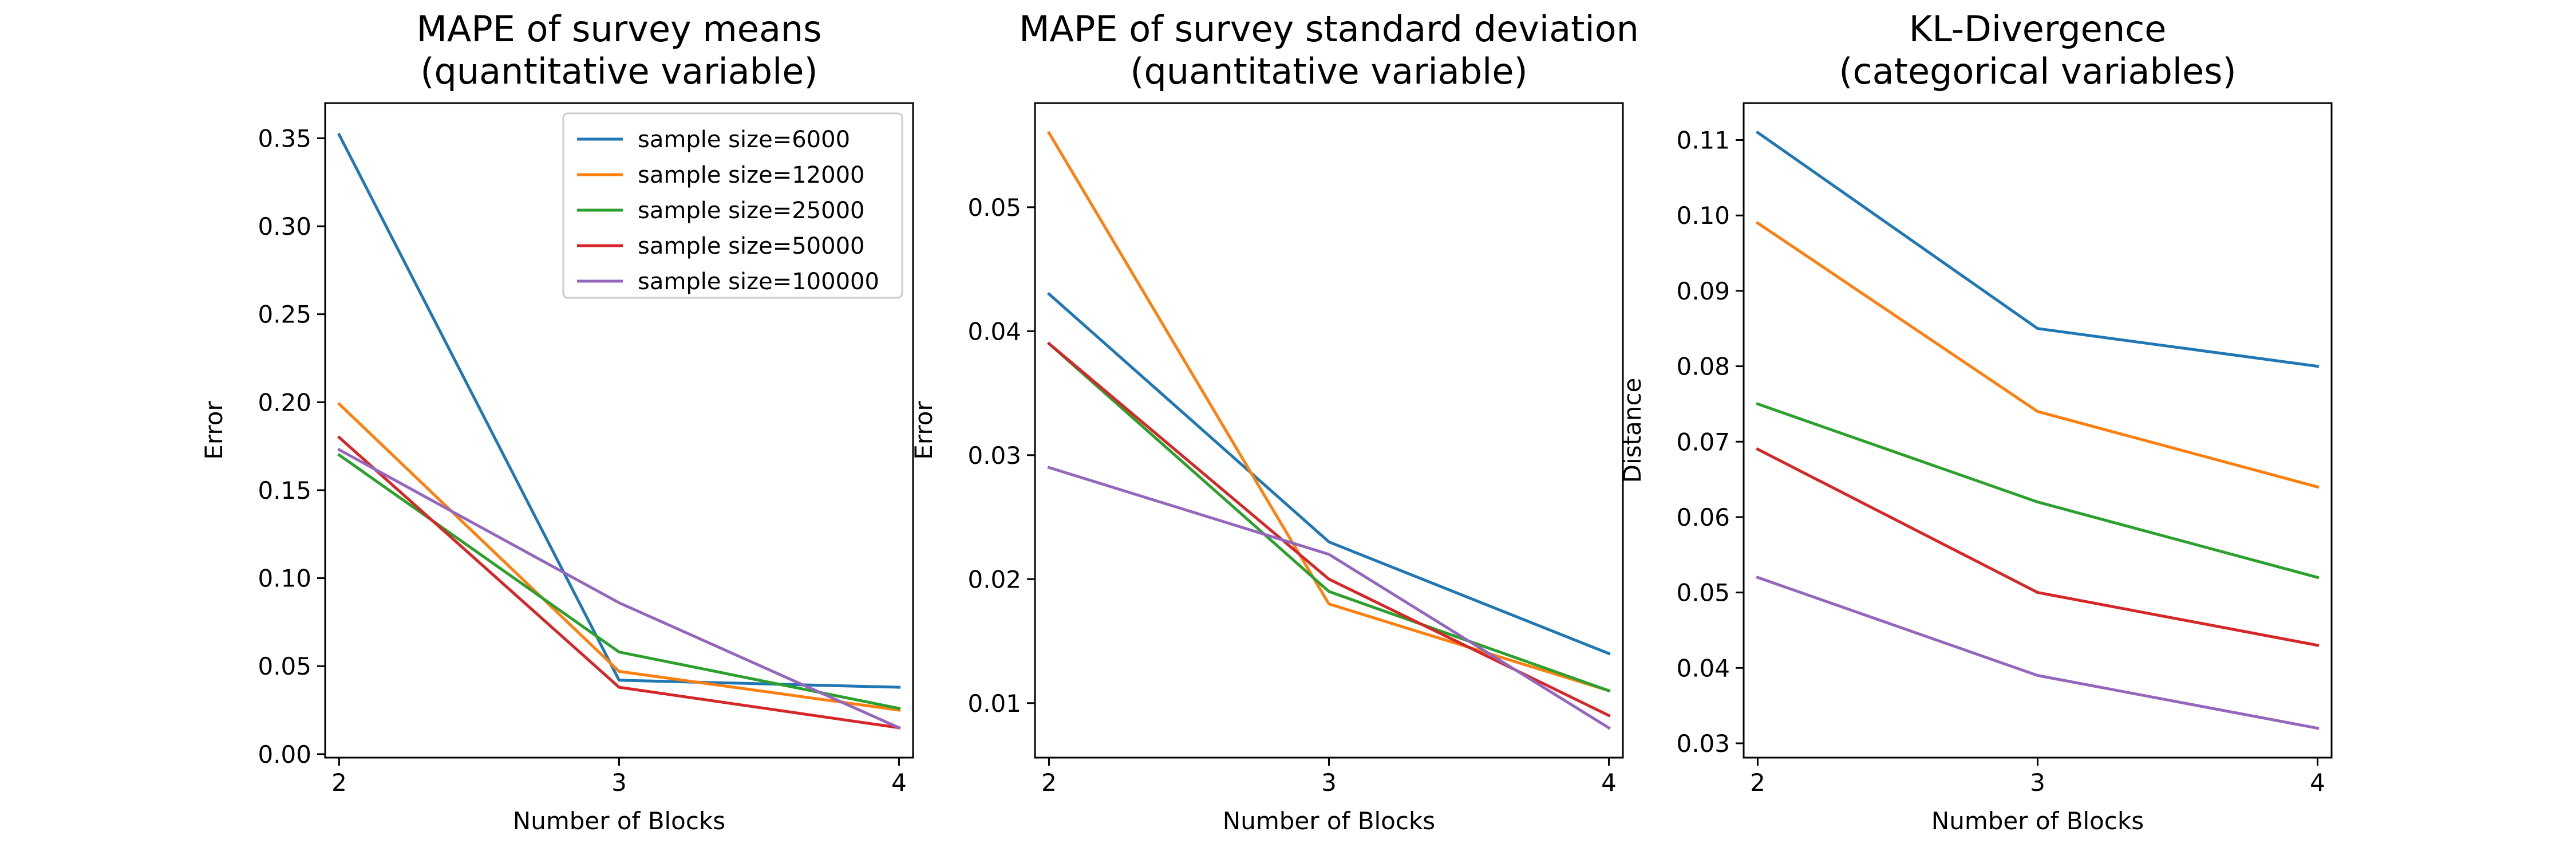  I want to click on y-tick-label: 0.02, so click(994, 579).